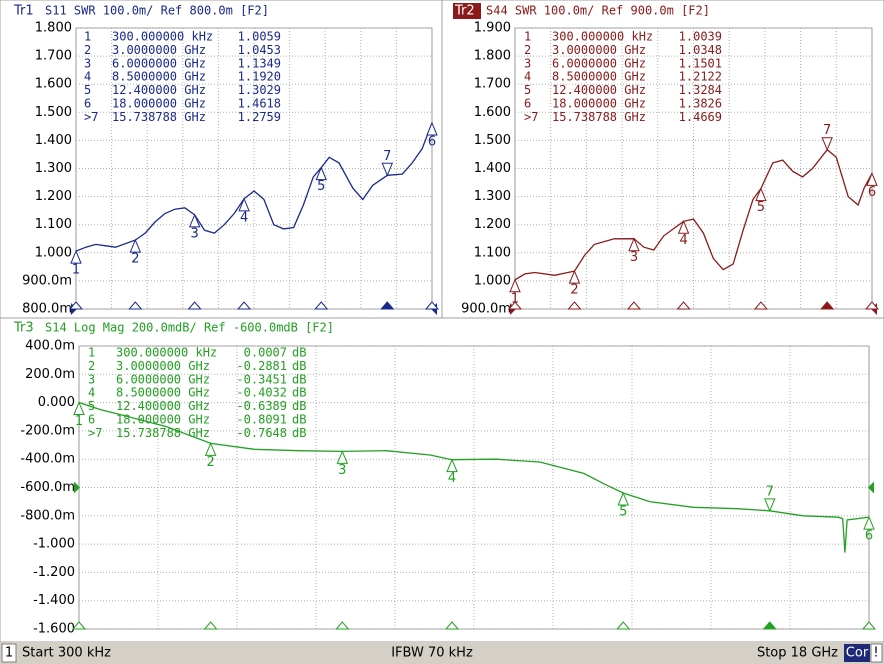 The width and height of the screenshot is (884, 664). What do you see at coordinates (598, 11) in the screenshot?
I see `trace-title: S44 SWR 100.0m/ Ref 900.0m [F2]` at bounding box center [598, 11].